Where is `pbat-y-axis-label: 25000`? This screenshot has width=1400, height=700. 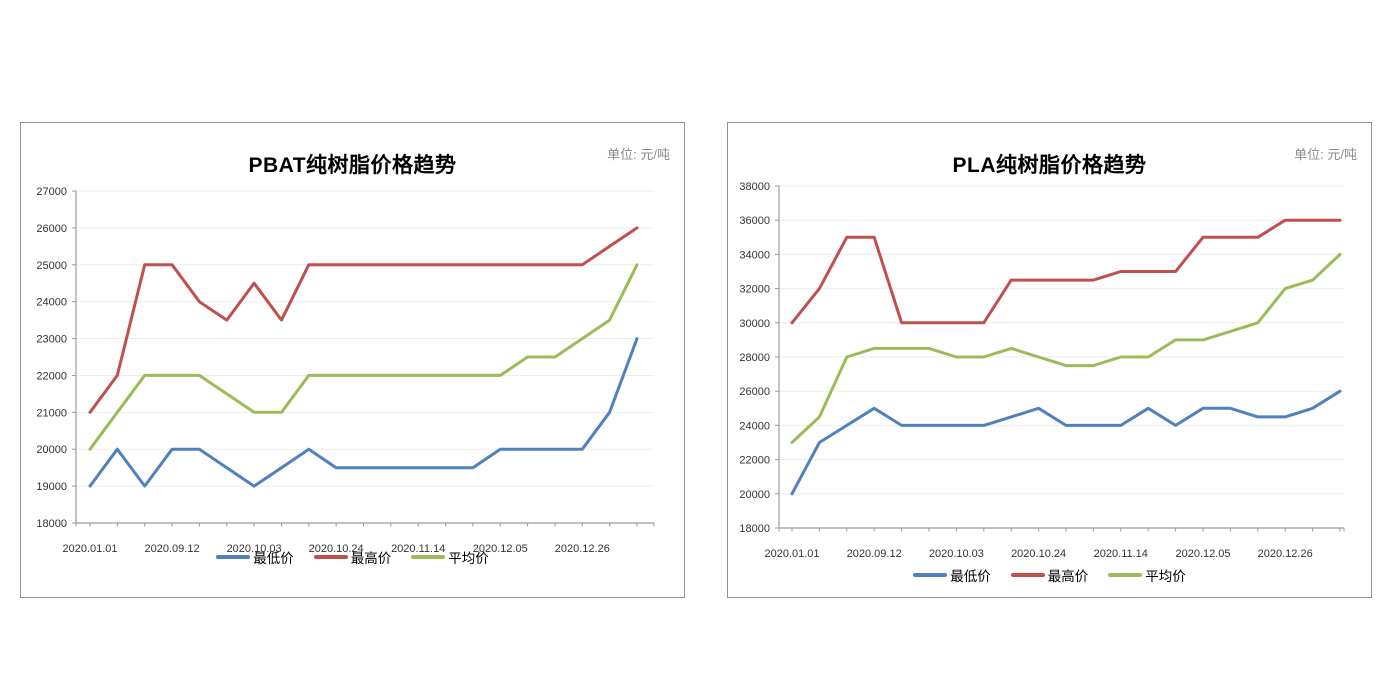
pbat-y-axis-label: 25000 is located at coordinates (51, 266).